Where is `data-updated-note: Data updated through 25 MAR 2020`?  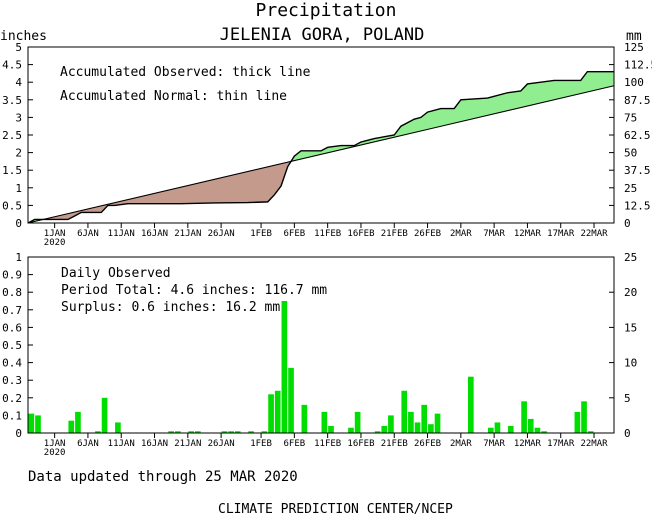
data-updated-note: Data updated through 25 MAR 2020 is located at coordinates (163, 477).